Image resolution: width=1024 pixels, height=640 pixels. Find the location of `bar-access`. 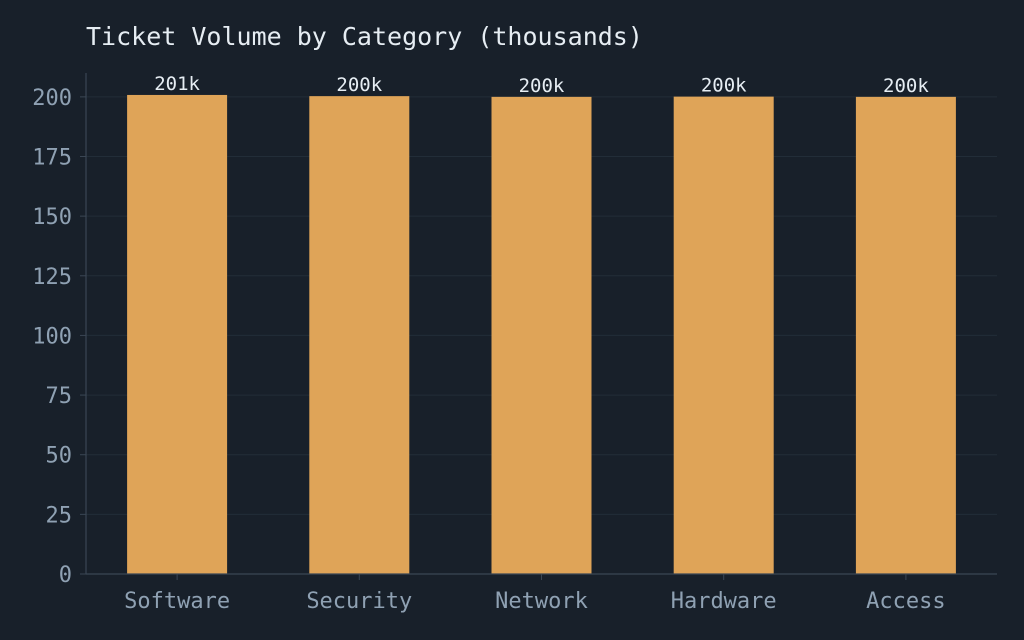

bar-access is located at coordinates (905, 335).